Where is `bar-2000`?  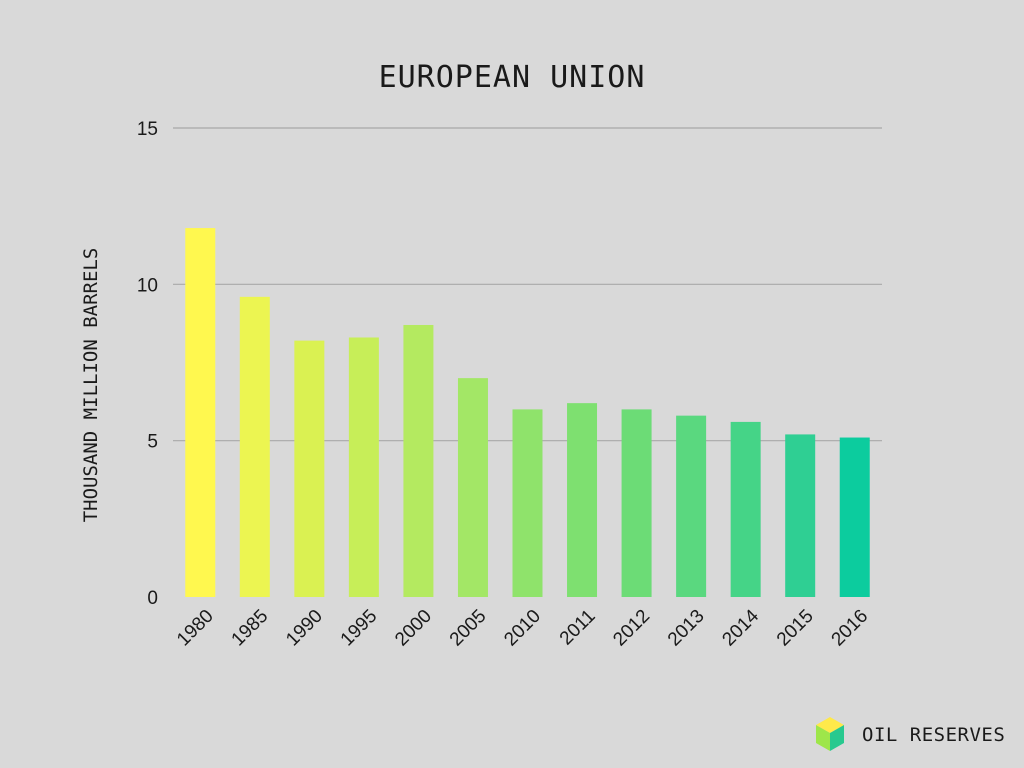
bar-2000 is located at coordinates (418, 460).